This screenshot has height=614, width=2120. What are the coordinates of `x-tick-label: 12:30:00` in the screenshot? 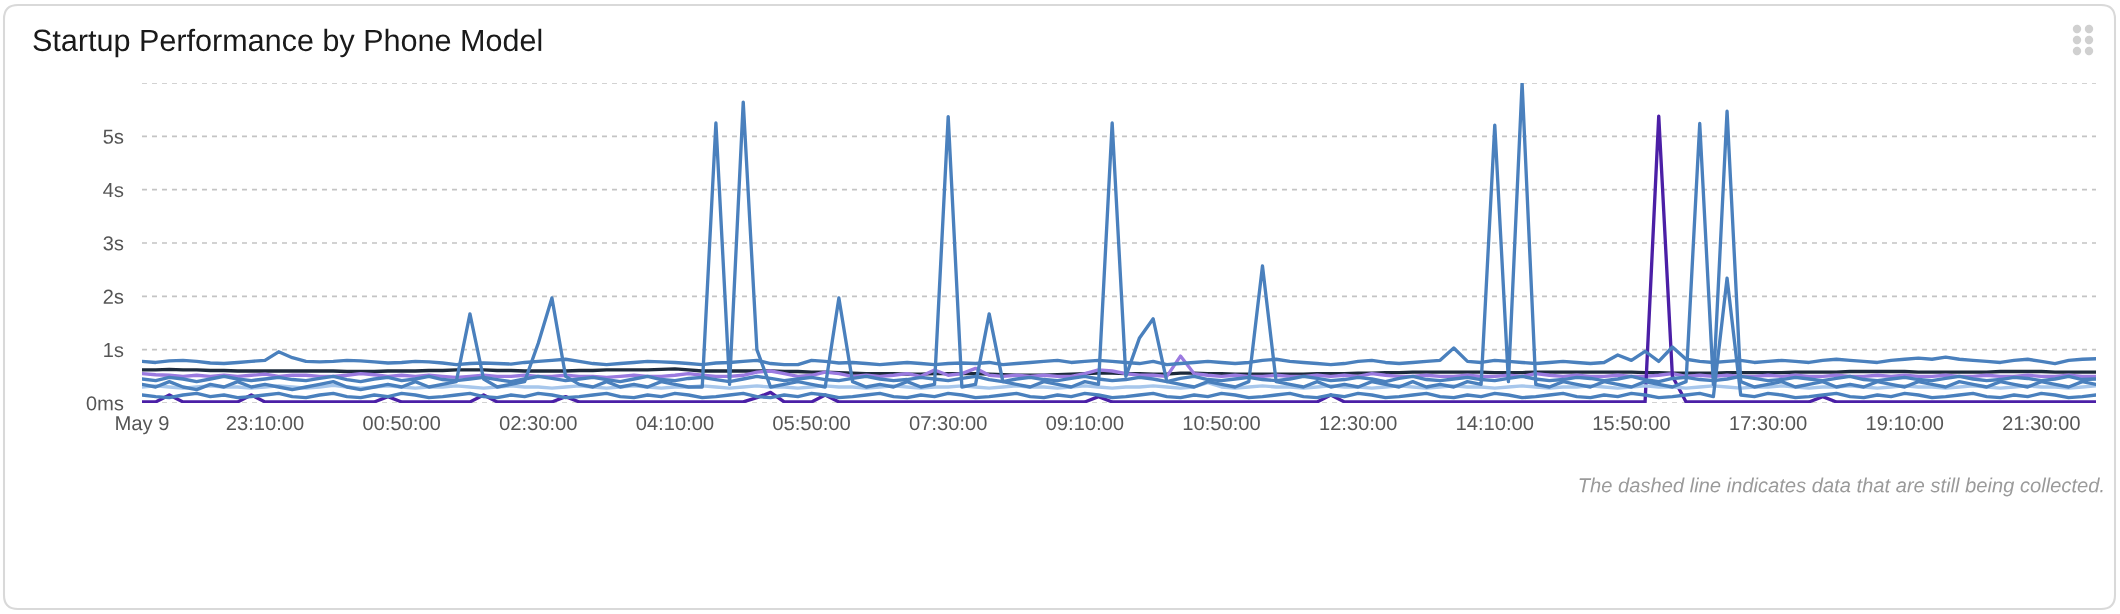 It's located at (1358, 423).